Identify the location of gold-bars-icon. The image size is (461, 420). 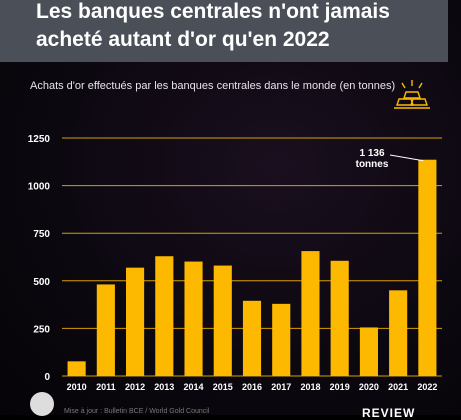
(412, 94).